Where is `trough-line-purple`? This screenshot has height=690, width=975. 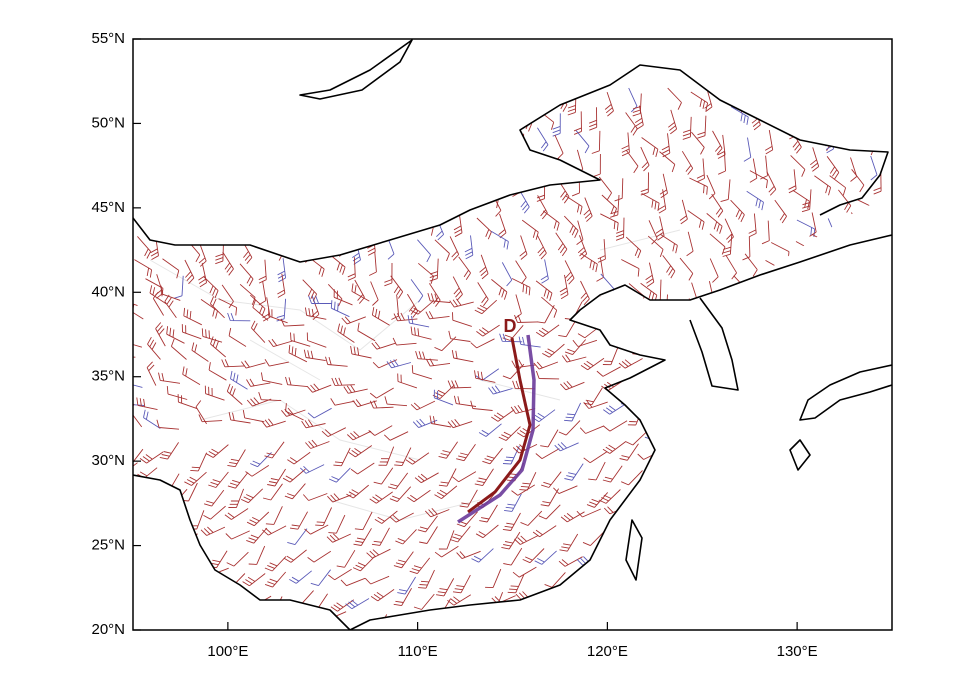
trough-line-purple is located at coordinates (496, 429).